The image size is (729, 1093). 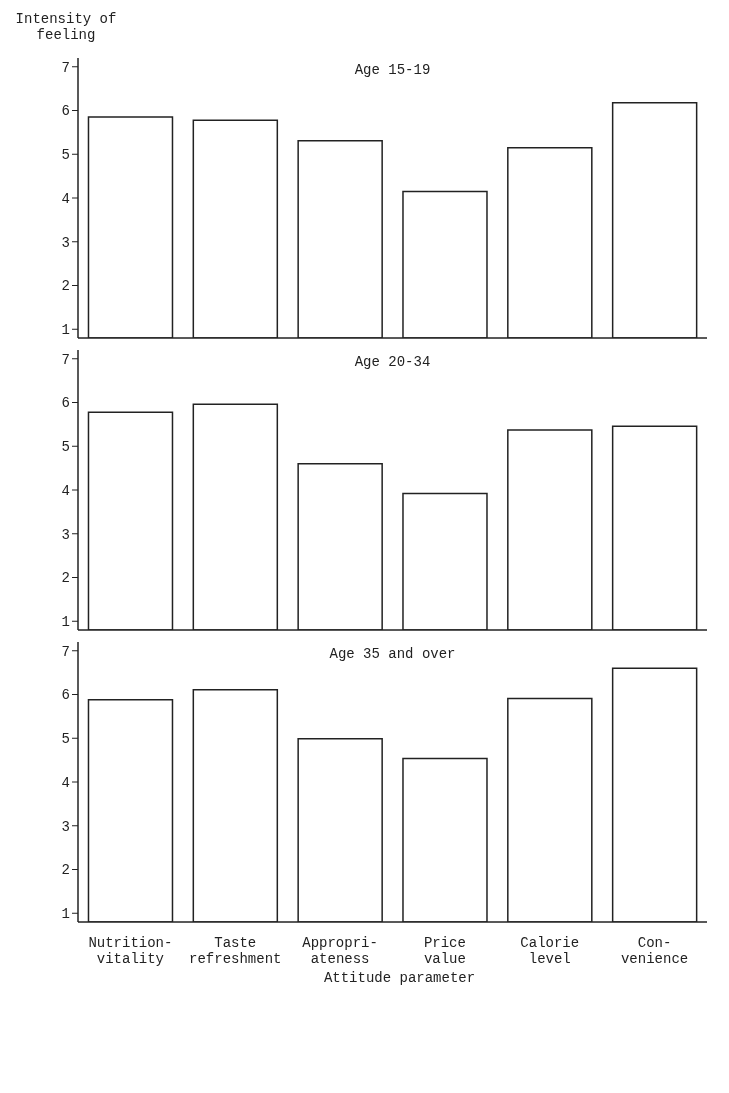 I want to click on x-tick-label: Con- venience, so click(x=654, y=950).